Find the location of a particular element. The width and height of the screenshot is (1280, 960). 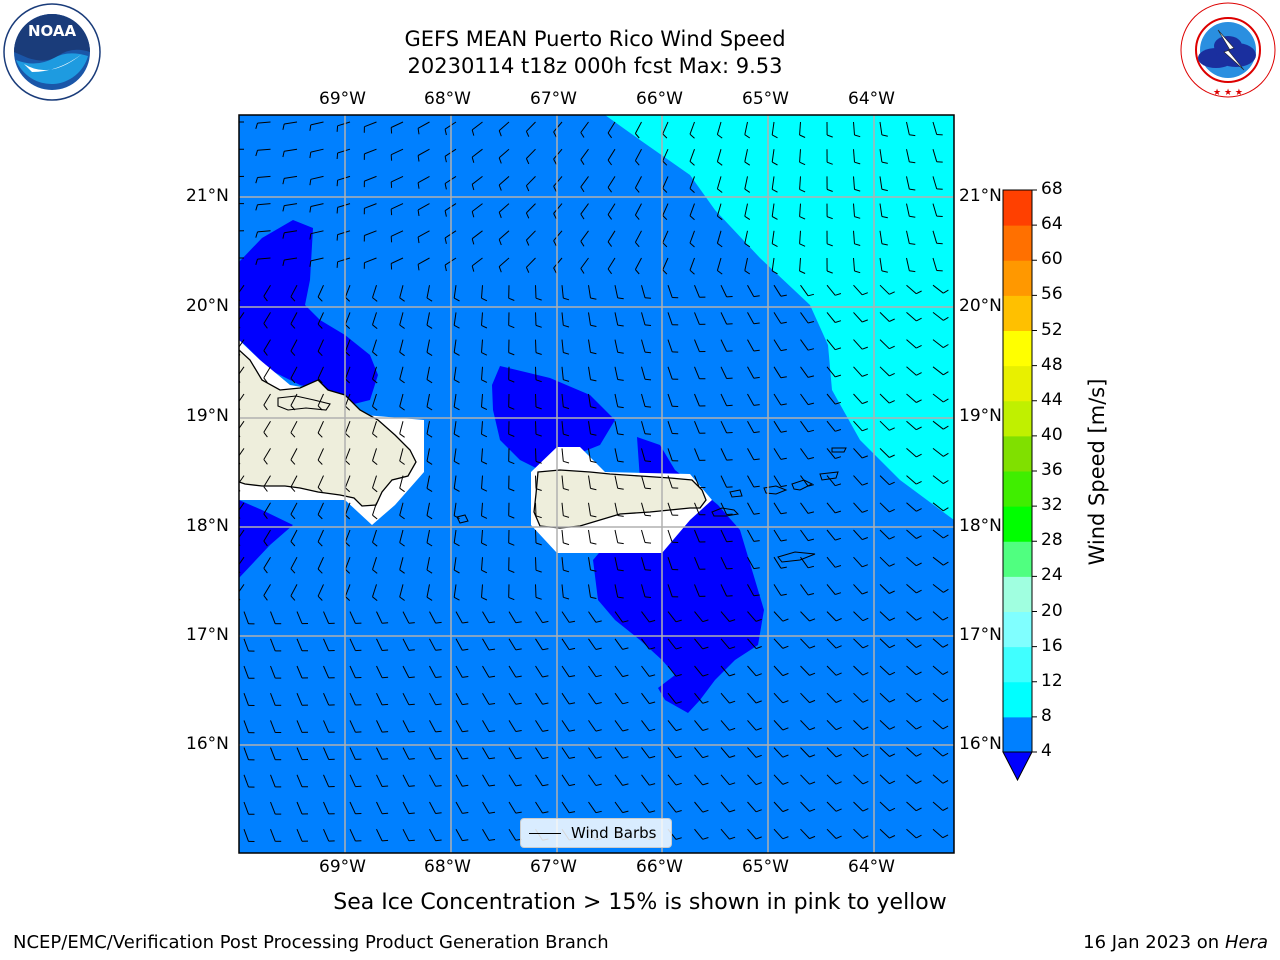

lat-label-left: 17°N is located at coordinates (207, 635).